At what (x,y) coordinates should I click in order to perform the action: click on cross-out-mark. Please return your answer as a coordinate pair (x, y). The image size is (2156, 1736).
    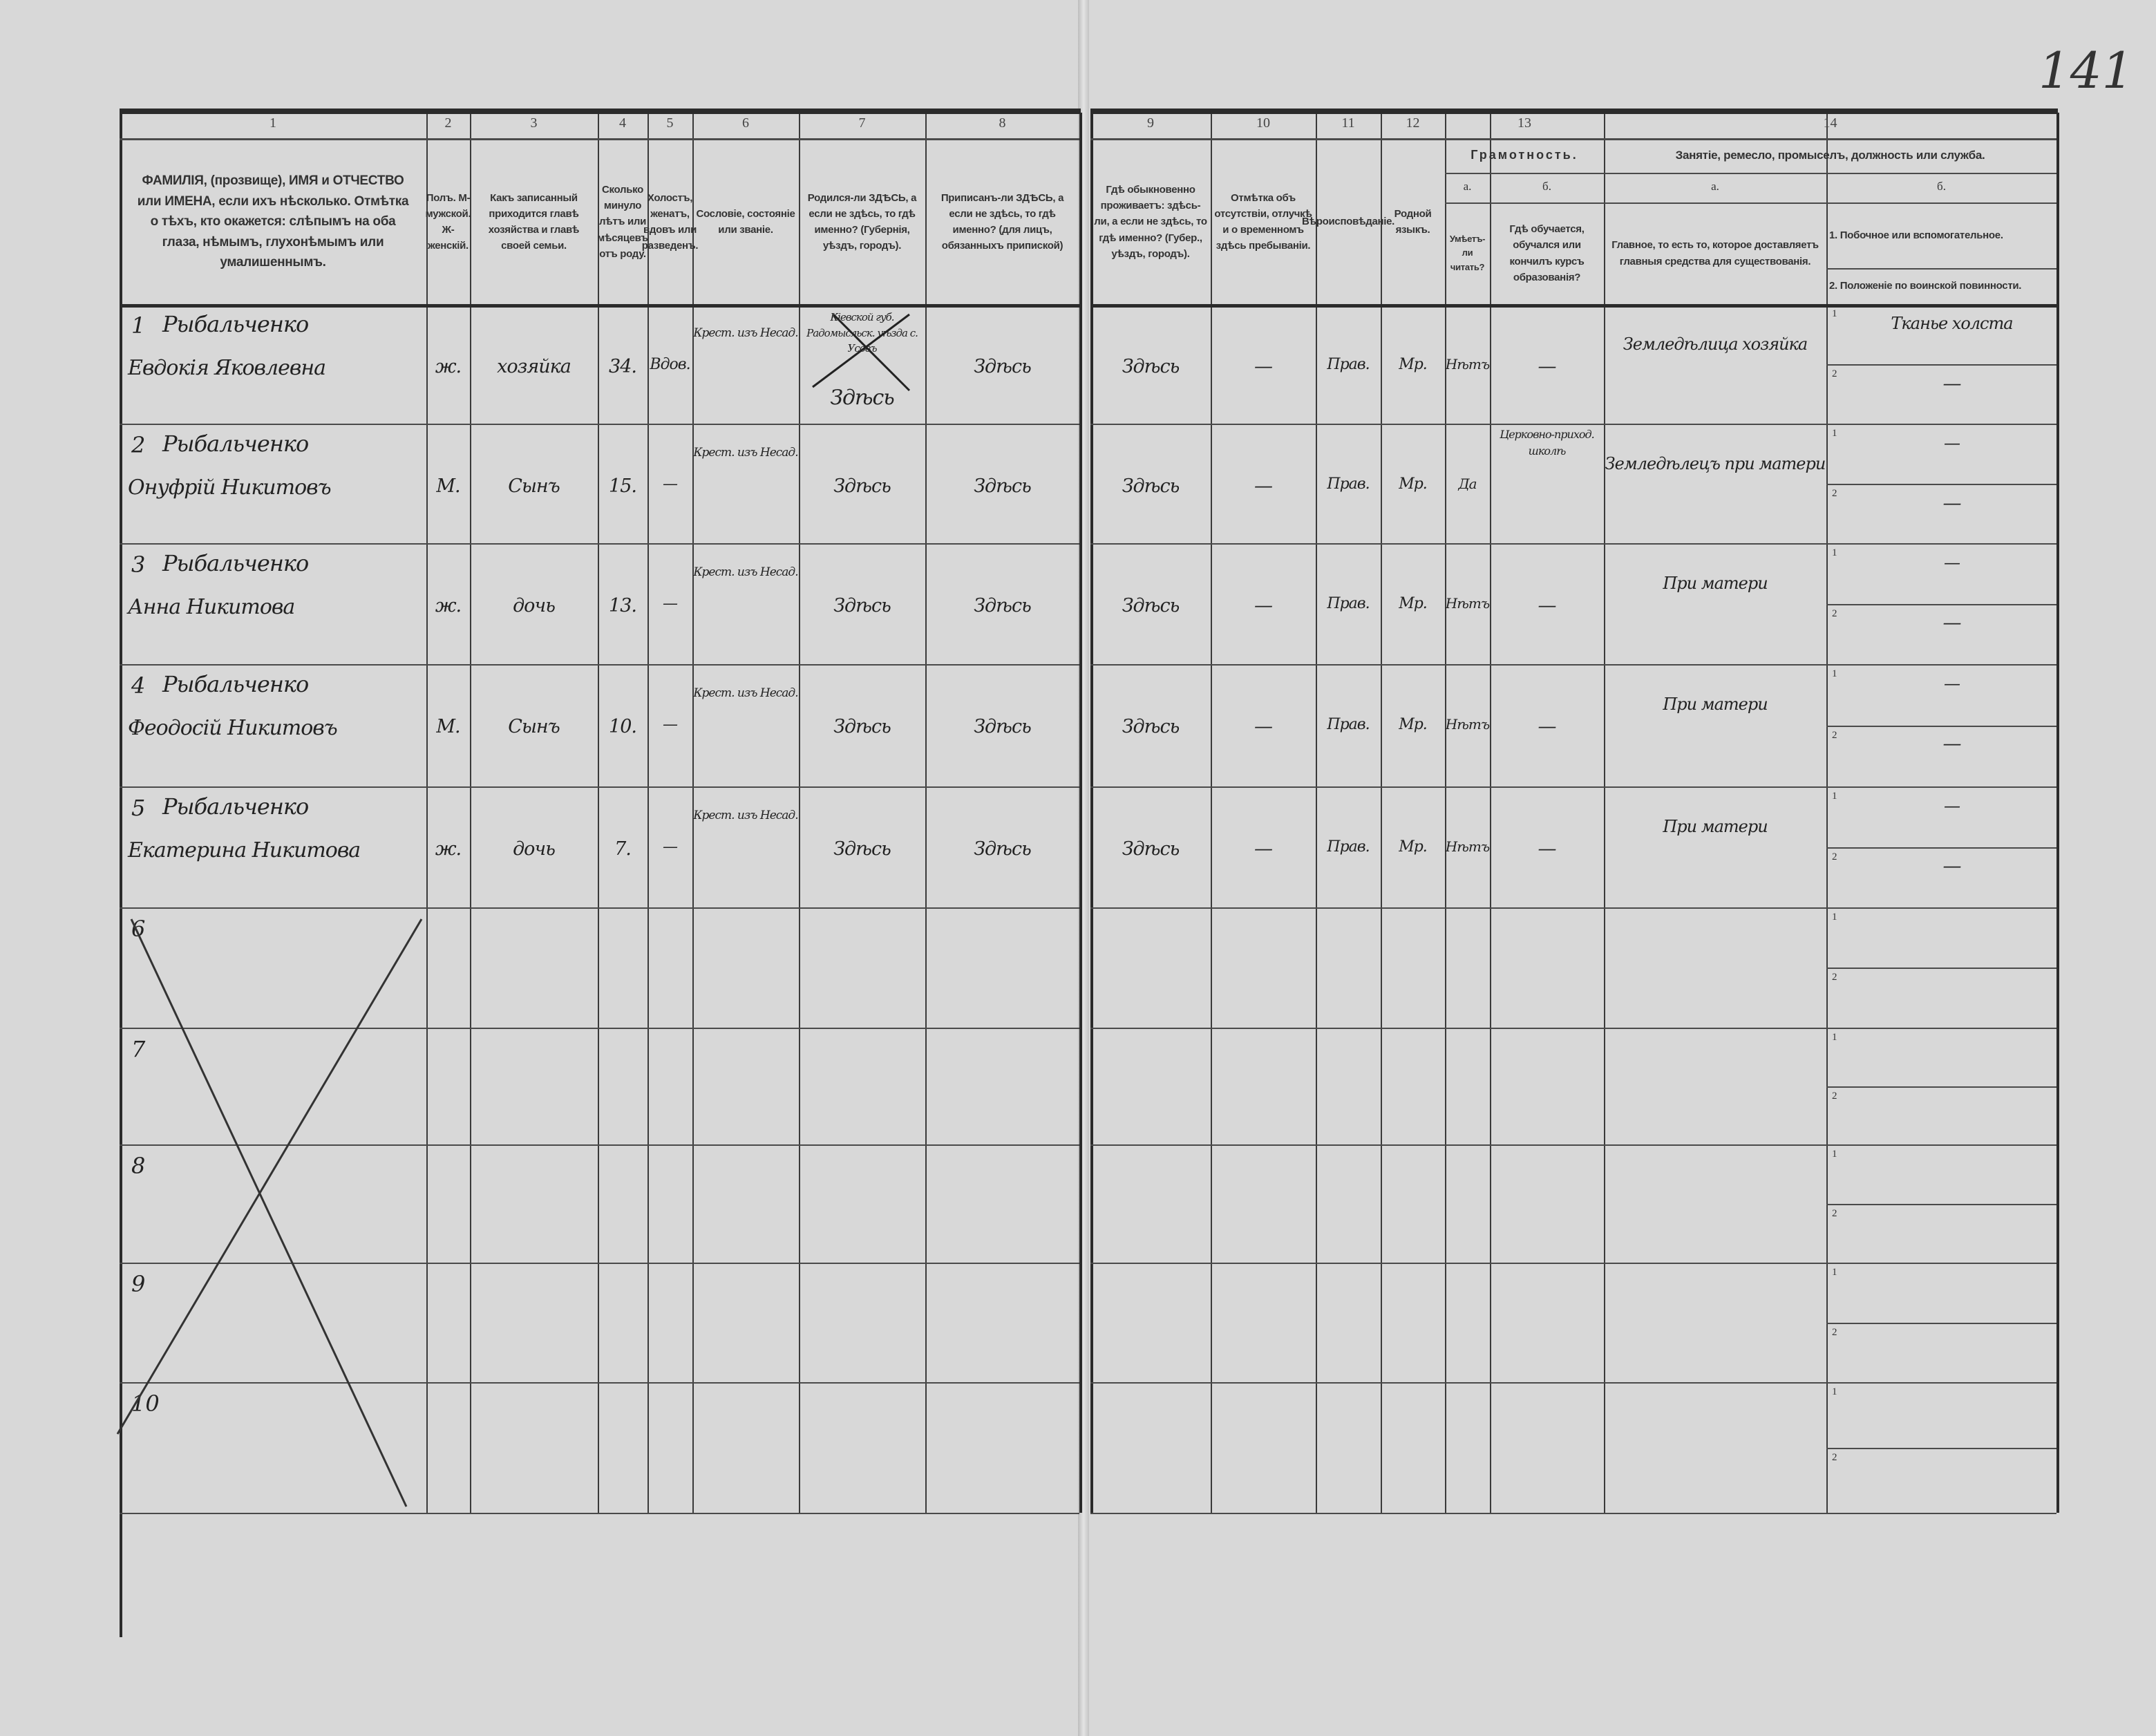
    Looking at the image, I should click on (269, 1212).